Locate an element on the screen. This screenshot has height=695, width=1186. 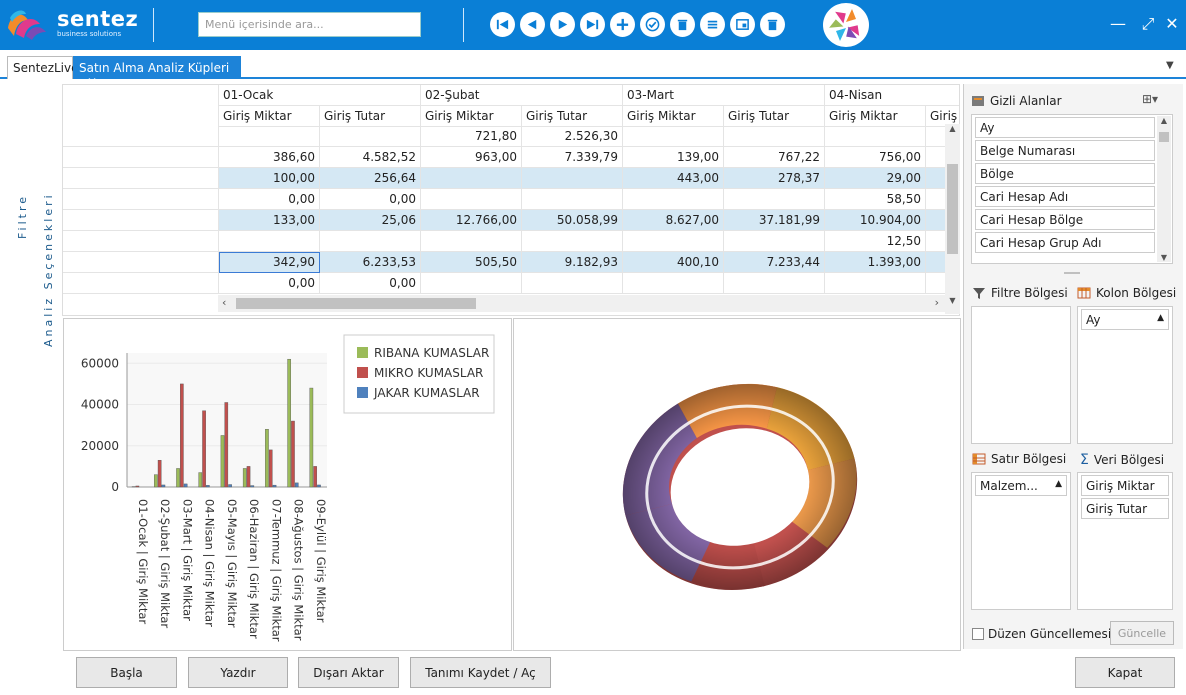
export-button: Dışarı Aktar is located at coordinates (348, 672).